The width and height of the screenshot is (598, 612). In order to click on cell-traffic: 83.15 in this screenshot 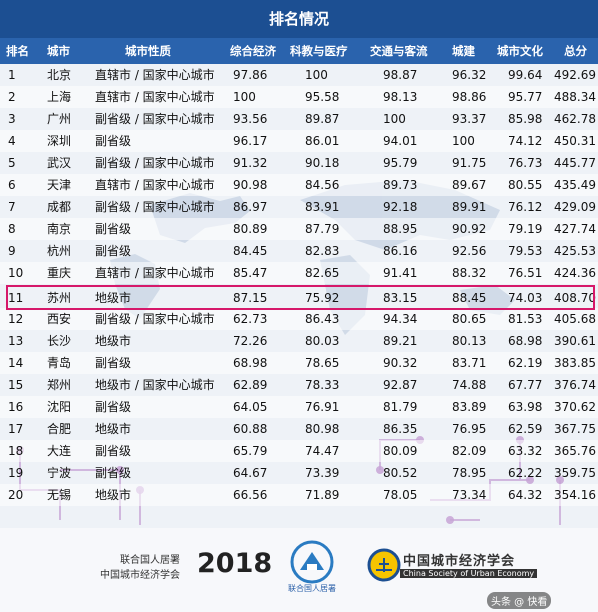, I will do `click(400, 298)`.